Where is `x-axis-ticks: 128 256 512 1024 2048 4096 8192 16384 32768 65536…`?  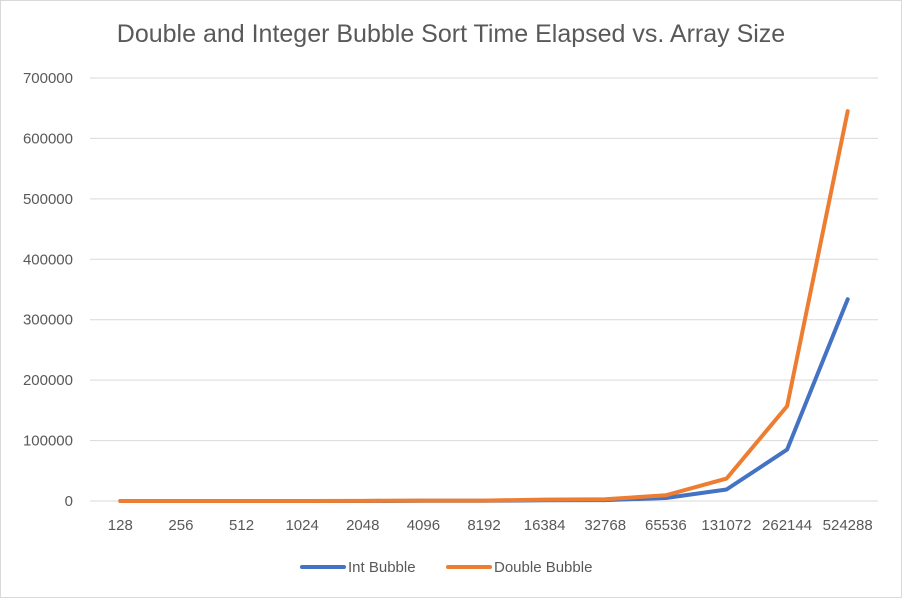
x-axis-ticks: 128 256 512 1024 2048 4096 8192 16384 32768 65536… is located at coordinates (490, 525).